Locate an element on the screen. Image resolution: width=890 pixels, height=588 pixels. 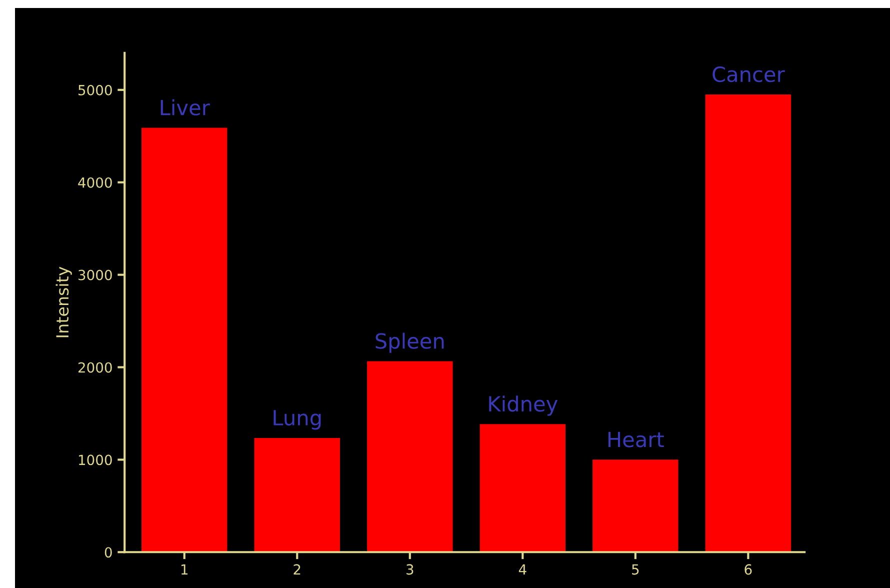
x-tick-label: 4 is located at coordinates (522, 569).